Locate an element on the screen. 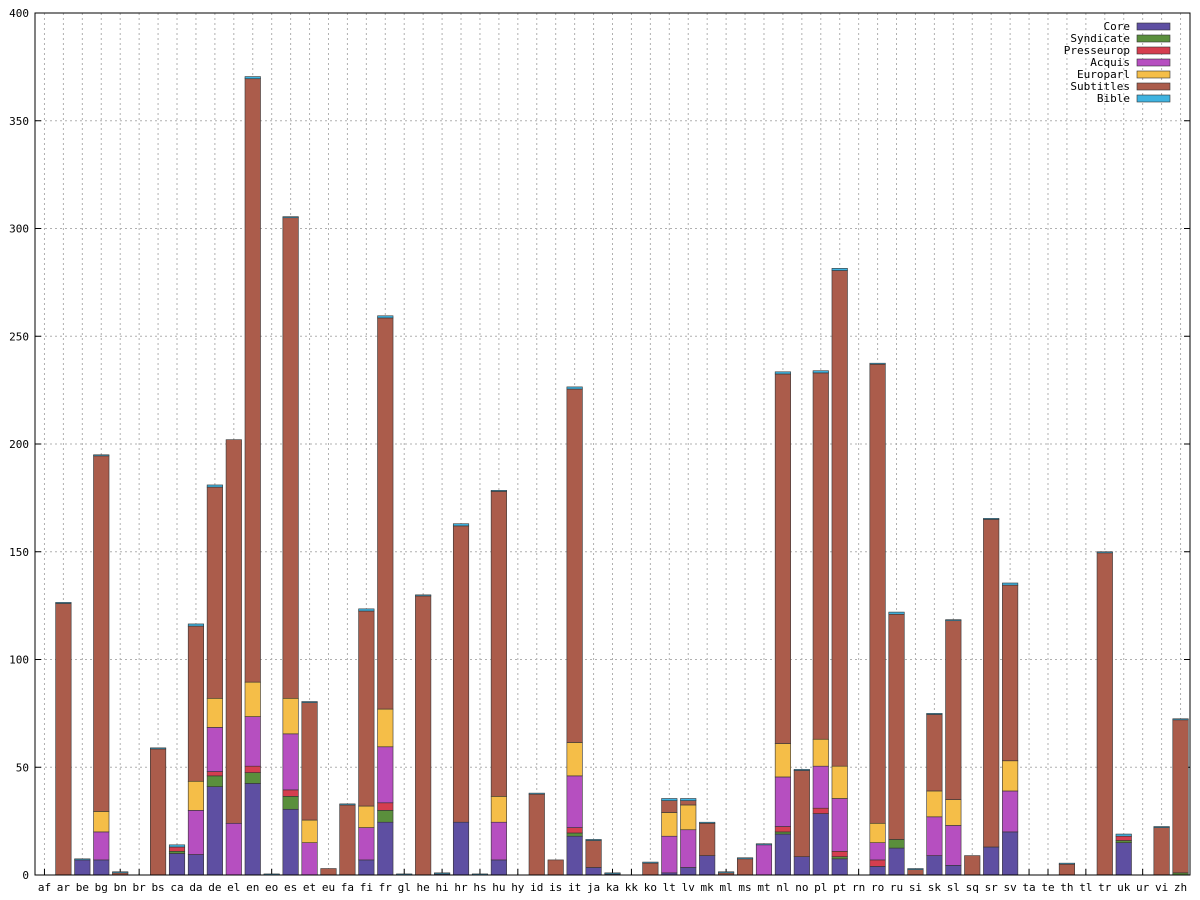  bar-en-acquis is located at coordinates (252, 741).